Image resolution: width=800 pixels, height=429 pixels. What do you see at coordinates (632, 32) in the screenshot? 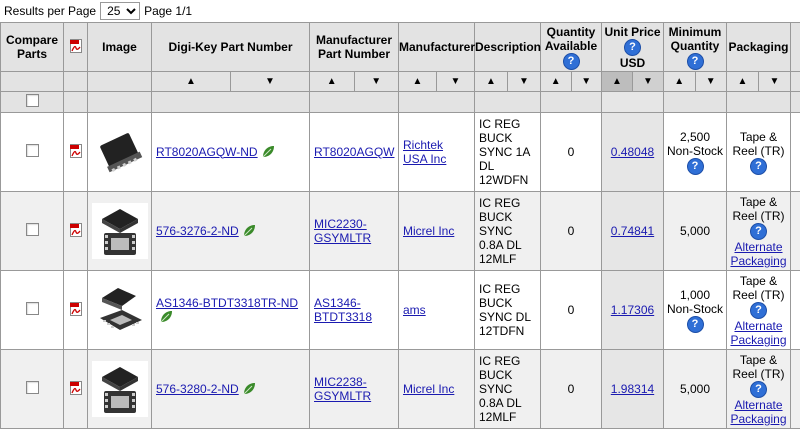
I see `header-price-label: Unit Price` at bounding box center [632, 32].